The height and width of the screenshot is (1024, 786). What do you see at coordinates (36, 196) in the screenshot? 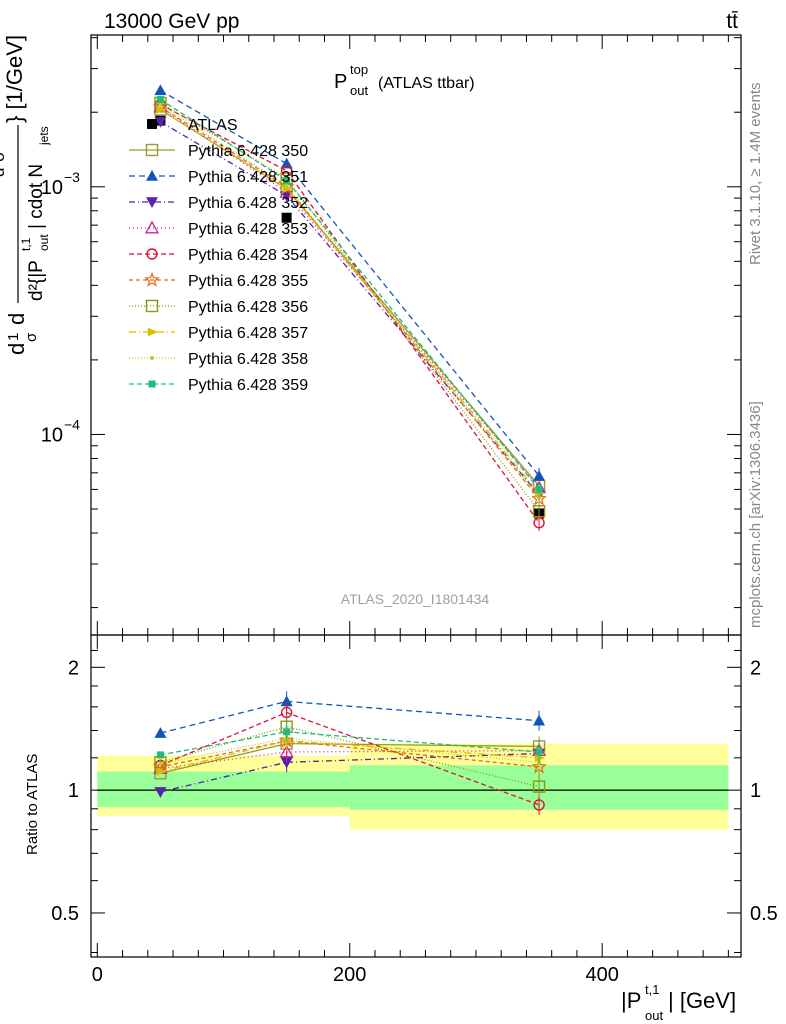
I see `ylabel-main-rest: | cdot N` at bounding box center [36, 196].